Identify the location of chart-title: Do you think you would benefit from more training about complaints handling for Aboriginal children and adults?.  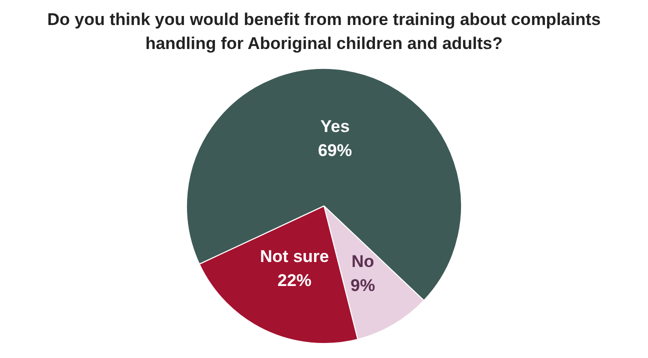
(324, 32).